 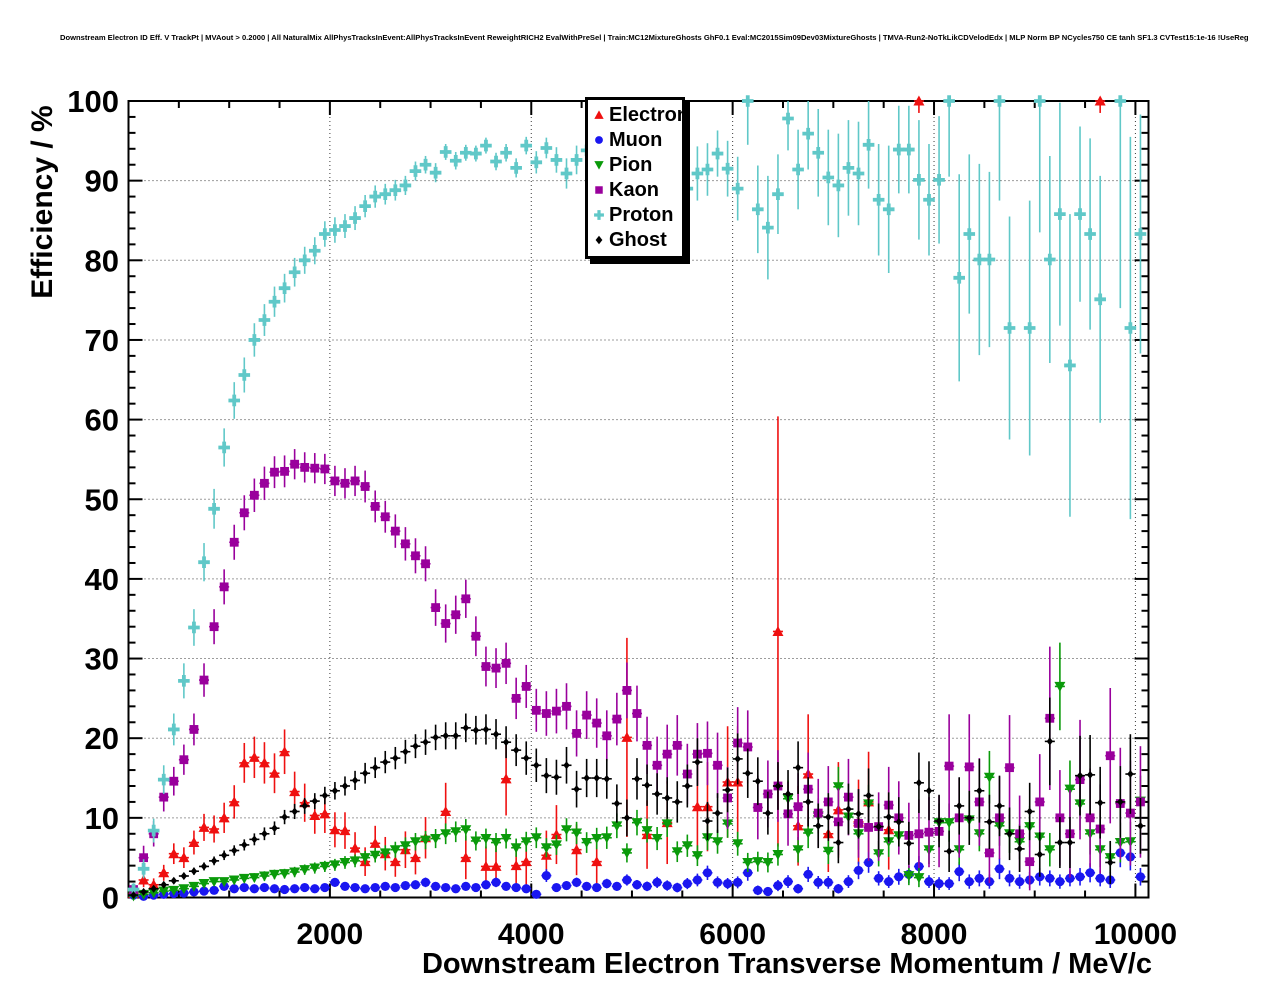 What do you see at coordinates (635, 239) in the screenshot?
I see `legend-item-ghost: Ghost` at bounding box center [635, 239].